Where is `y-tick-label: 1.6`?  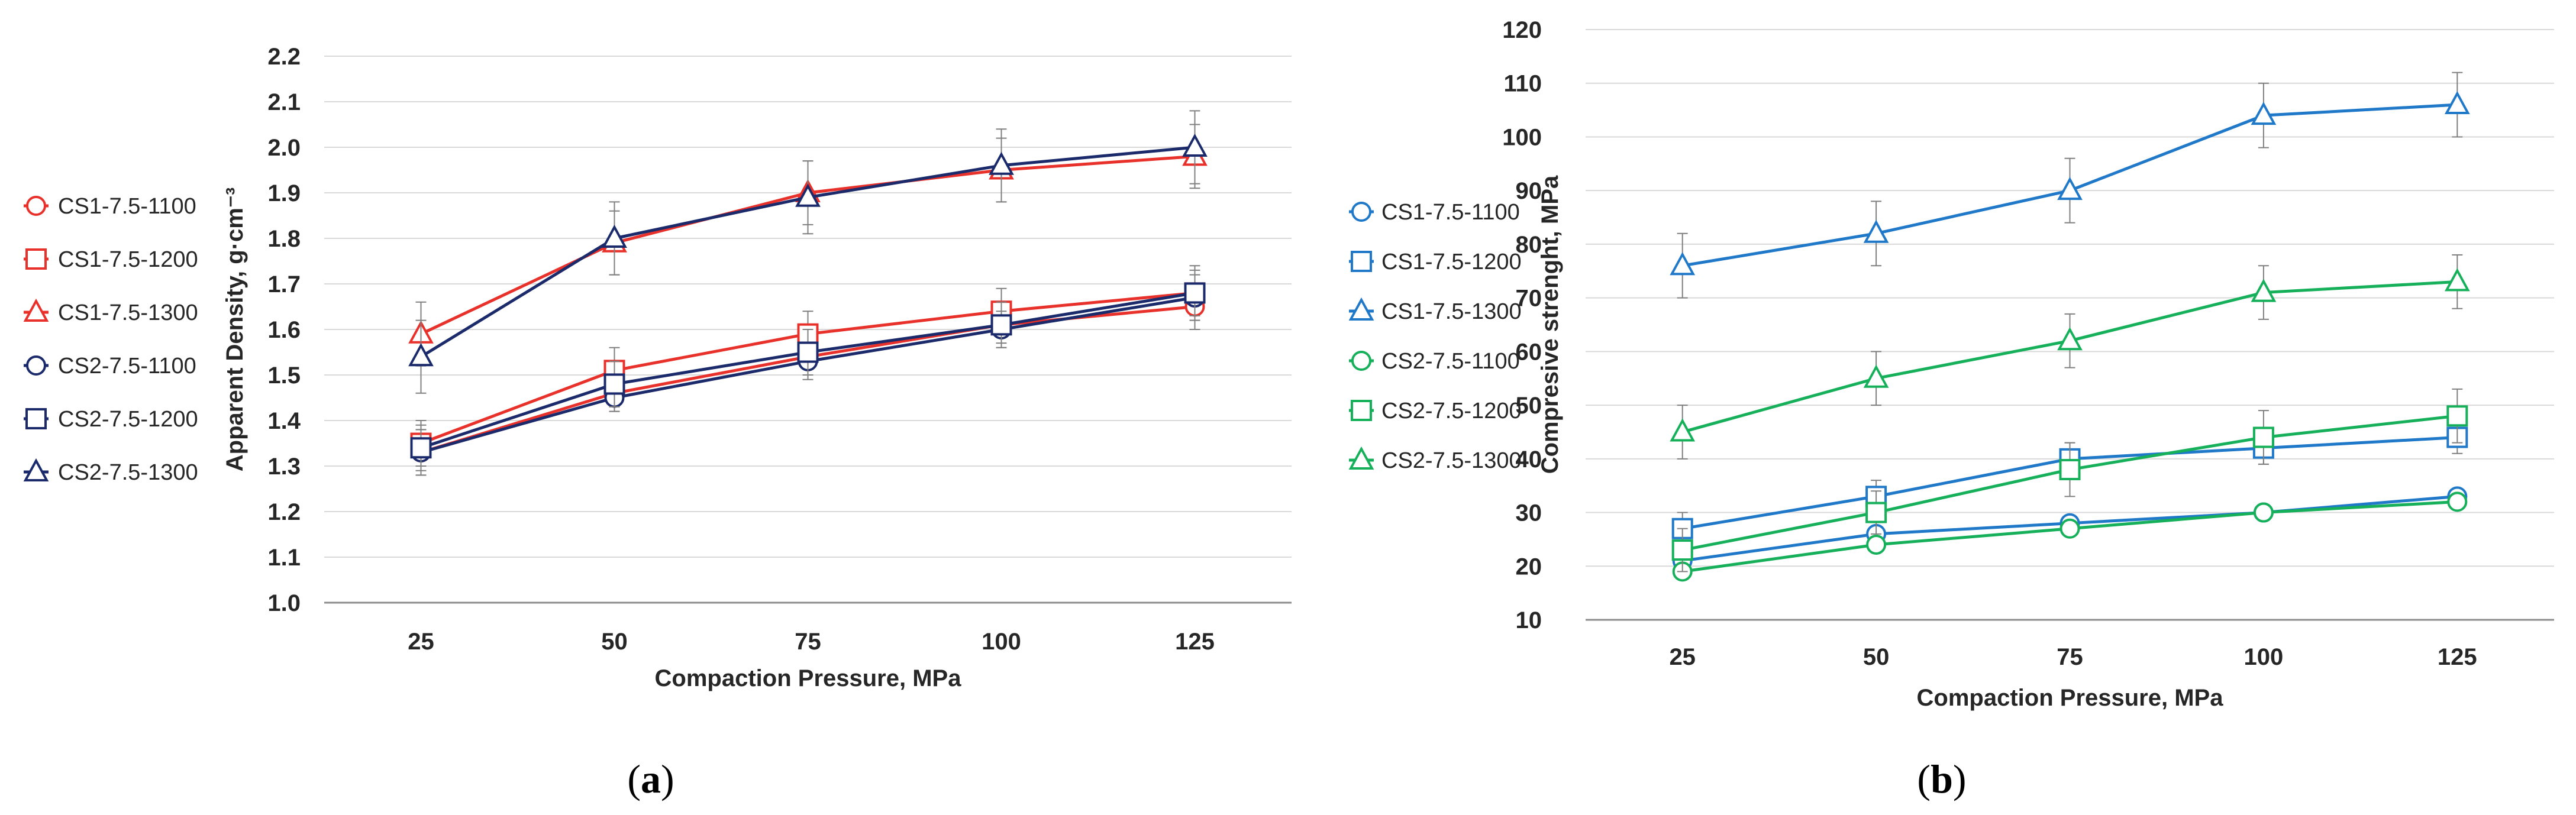
y-tick-label: 1.6 is located at coordinates (284, 330).